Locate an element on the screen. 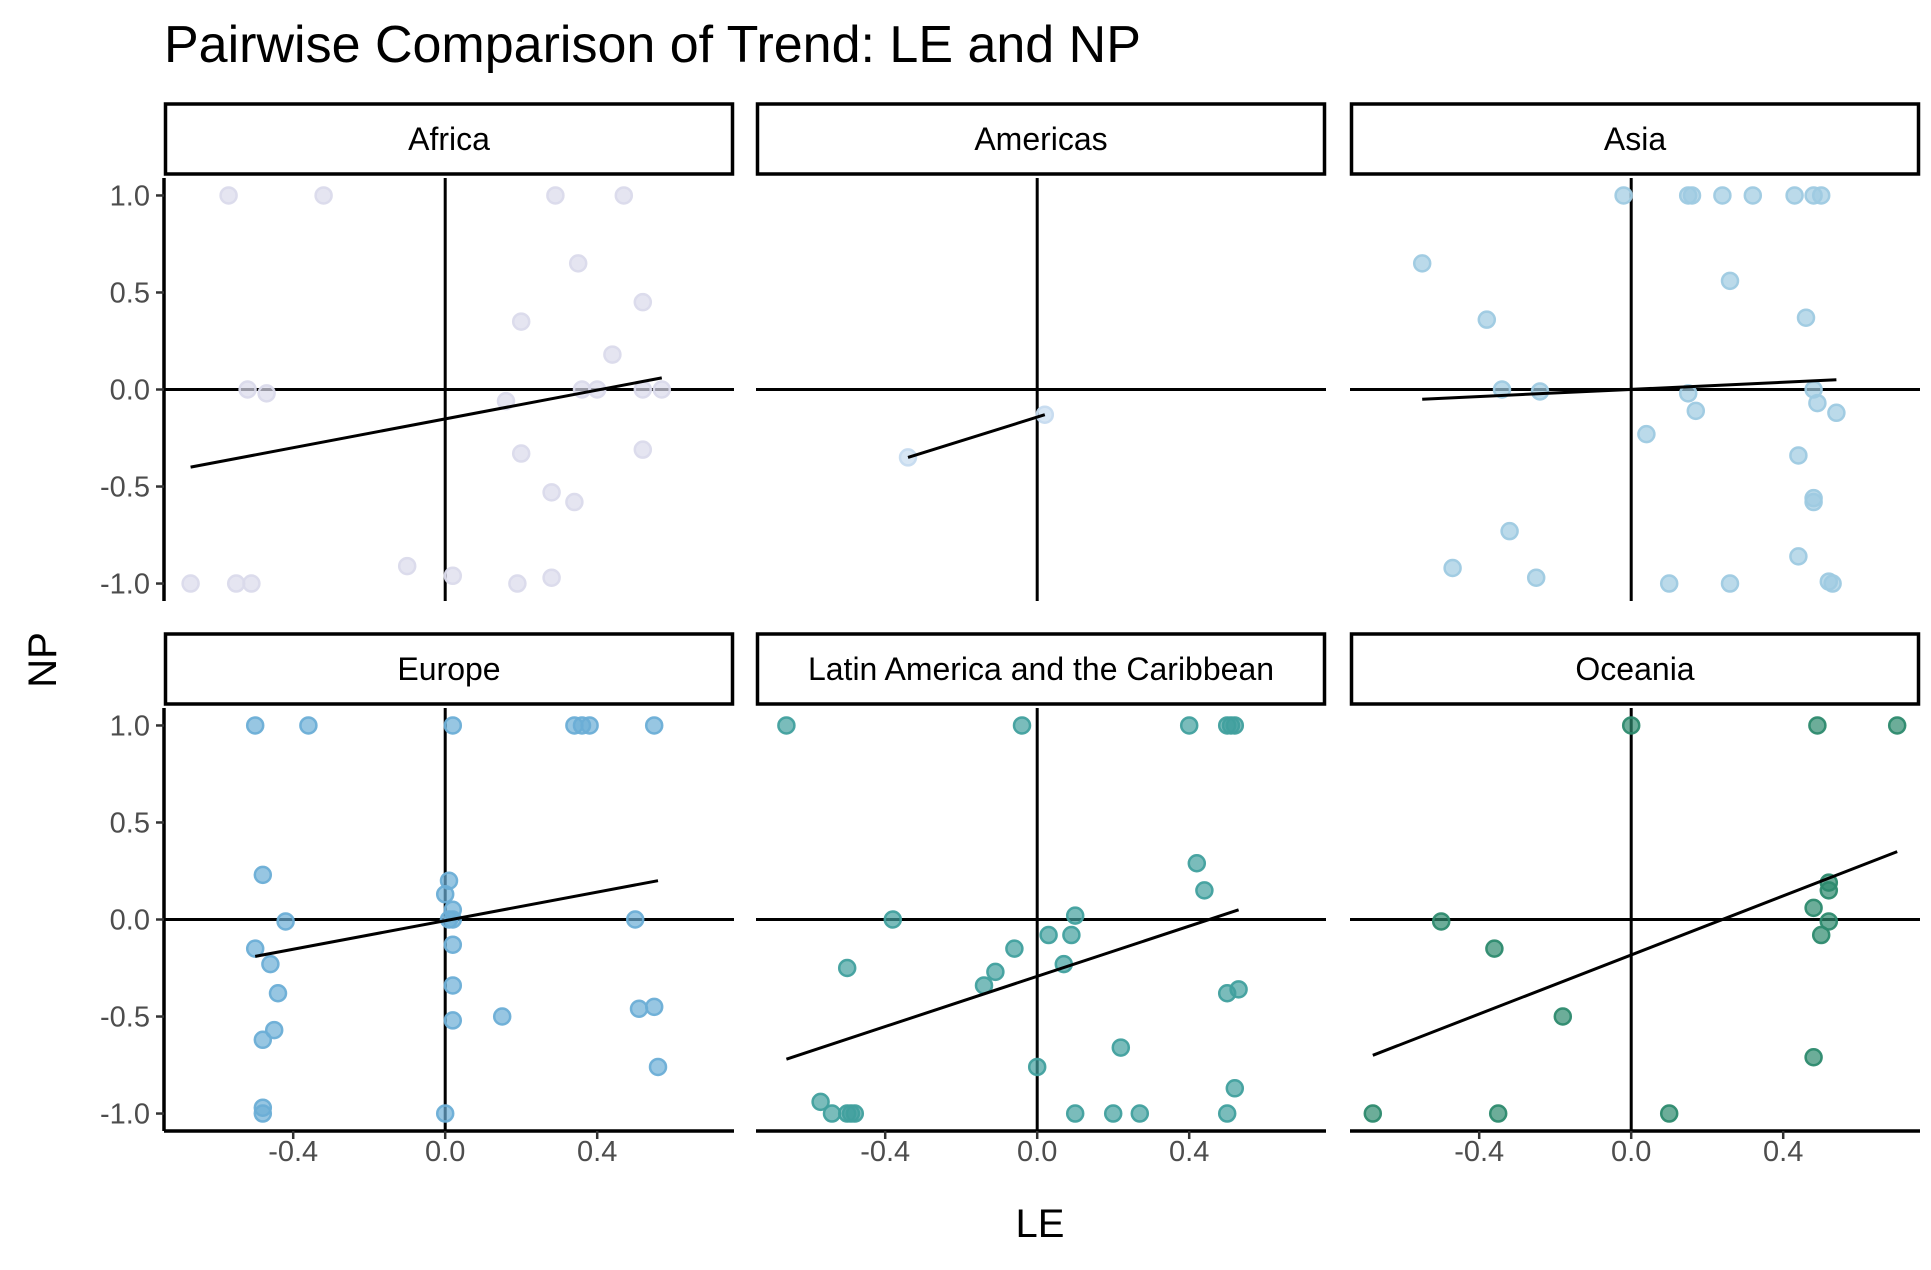  facet-strip-americas is located at coordinates (1041, 139).